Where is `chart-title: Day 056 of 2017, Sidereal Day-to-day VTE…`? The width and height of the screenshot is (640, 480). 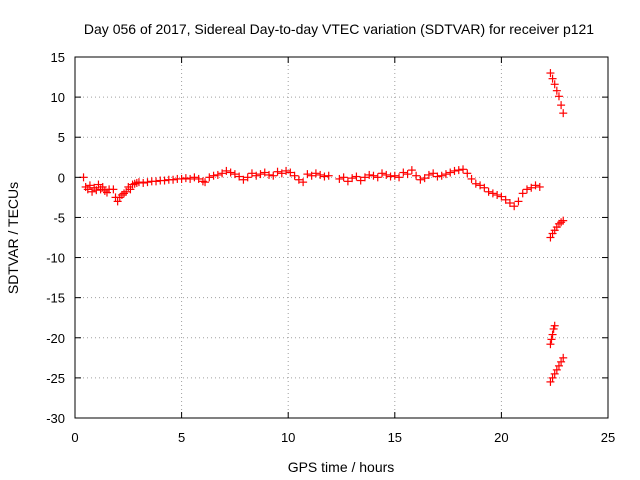
chart-title: Day 056 of 2017, Sidereal Day-to-day VTE… is located at coordinates (339, 29).